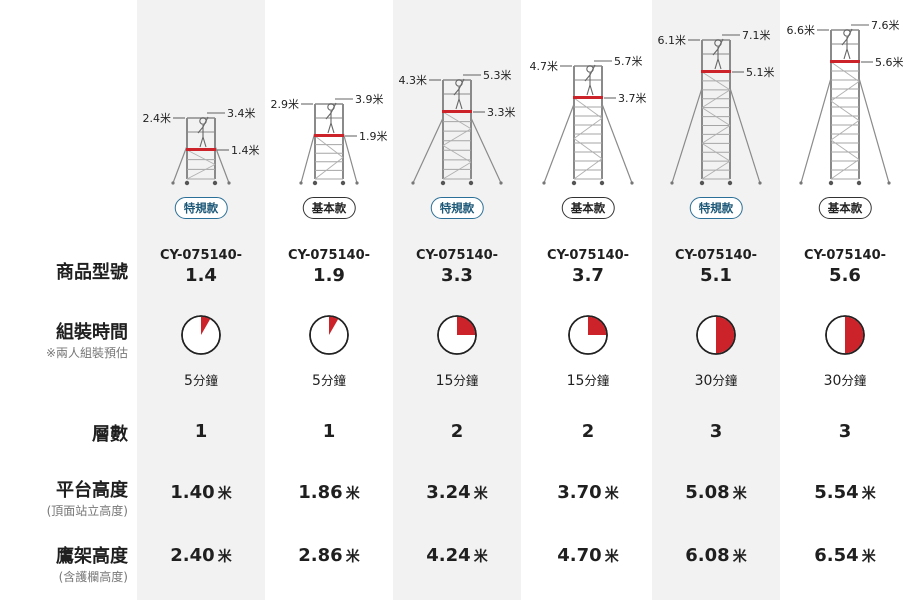  Describe the element at coordinates (845, 275) in the screenshot. I see `model-number-suffix: 5.6` at that location.